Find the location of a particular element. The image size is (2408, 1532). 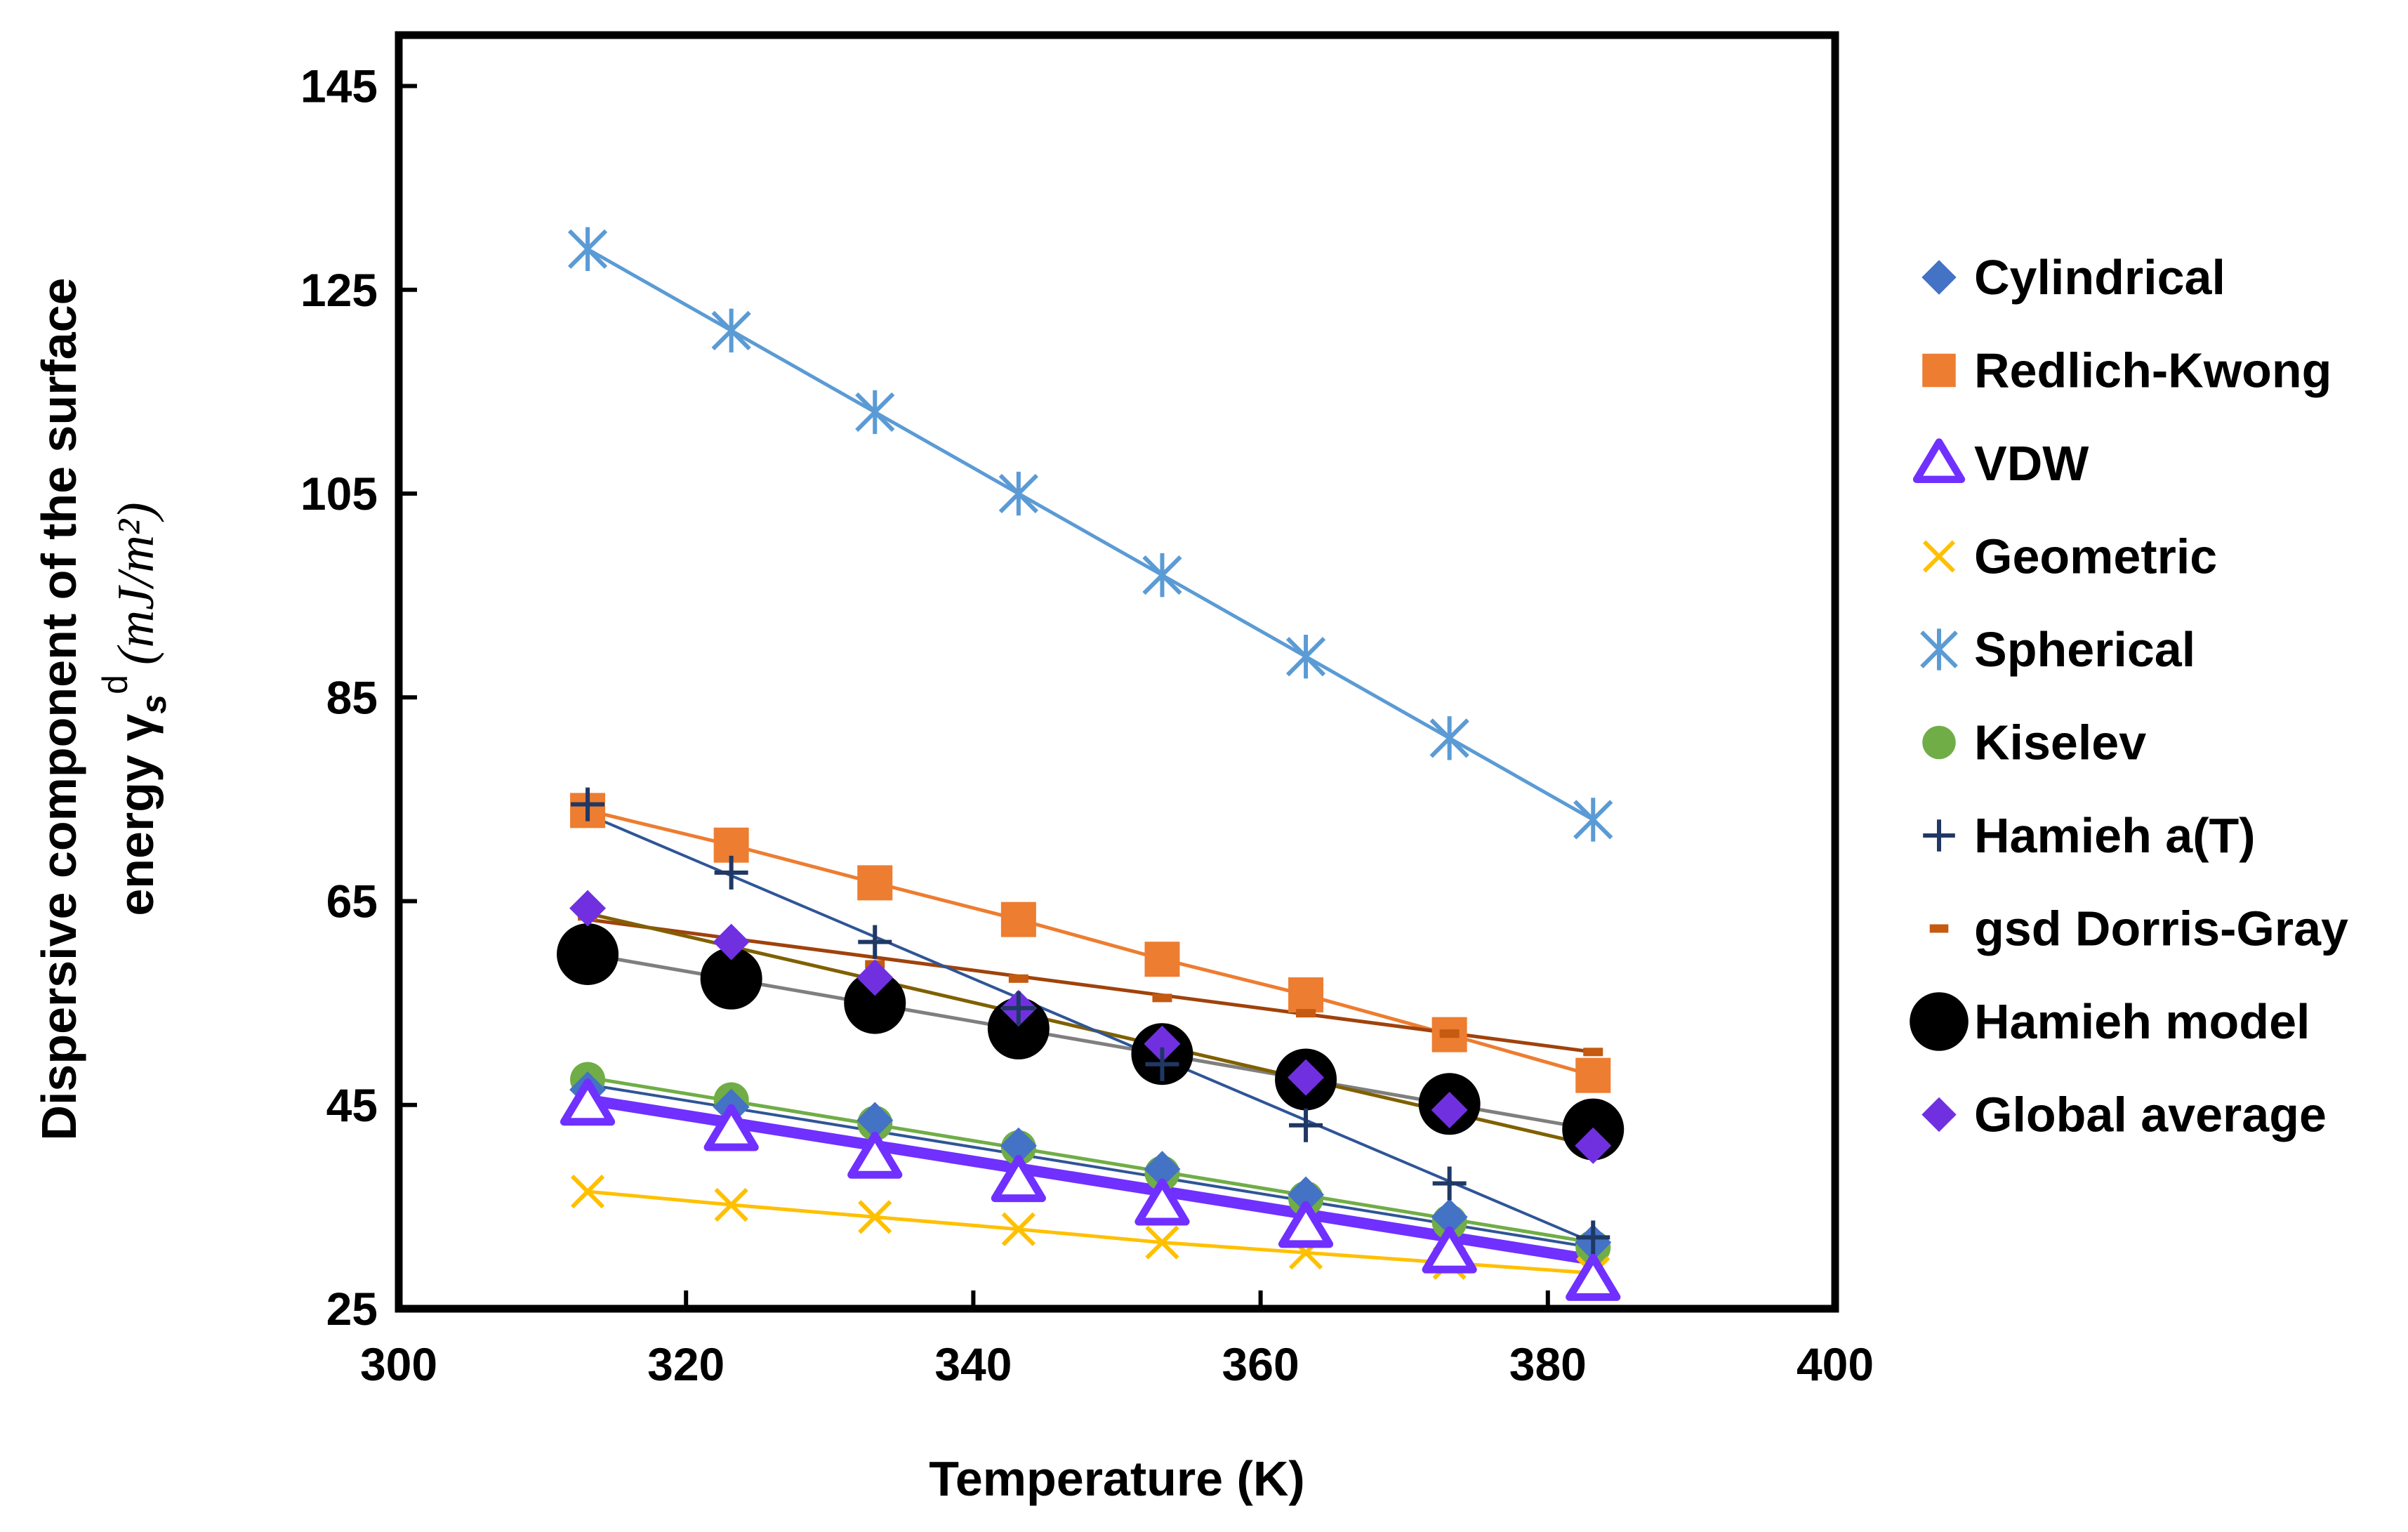

legend-label-kiselev: Kiselev is located at coordinates (2060, 742).